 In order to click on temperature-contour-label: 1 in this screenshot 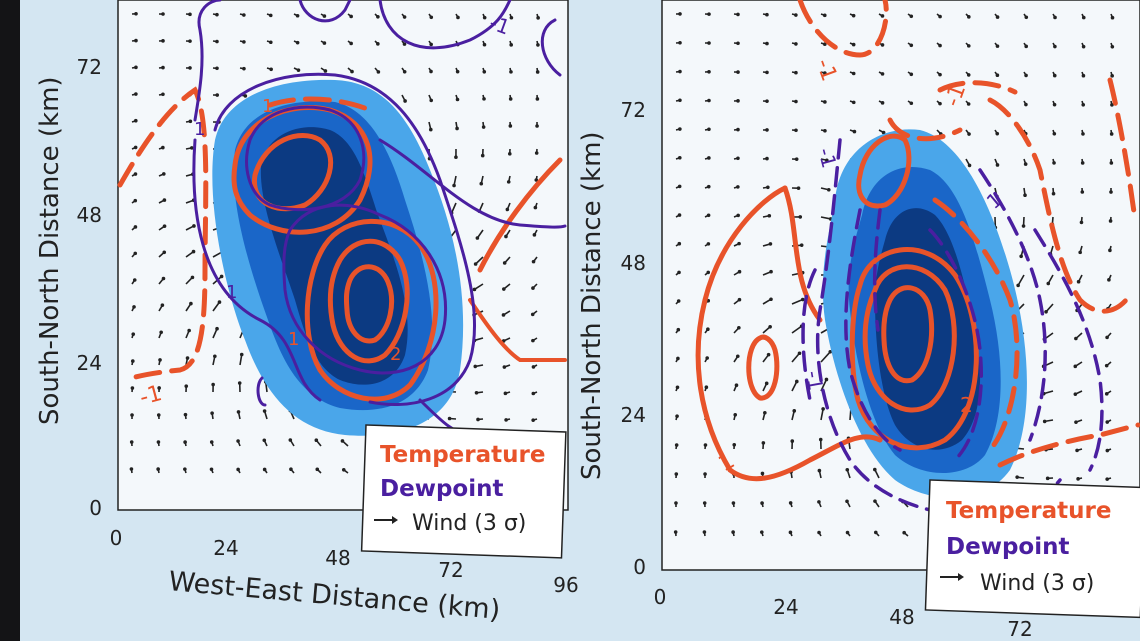, I will do `click(293, 339)`.